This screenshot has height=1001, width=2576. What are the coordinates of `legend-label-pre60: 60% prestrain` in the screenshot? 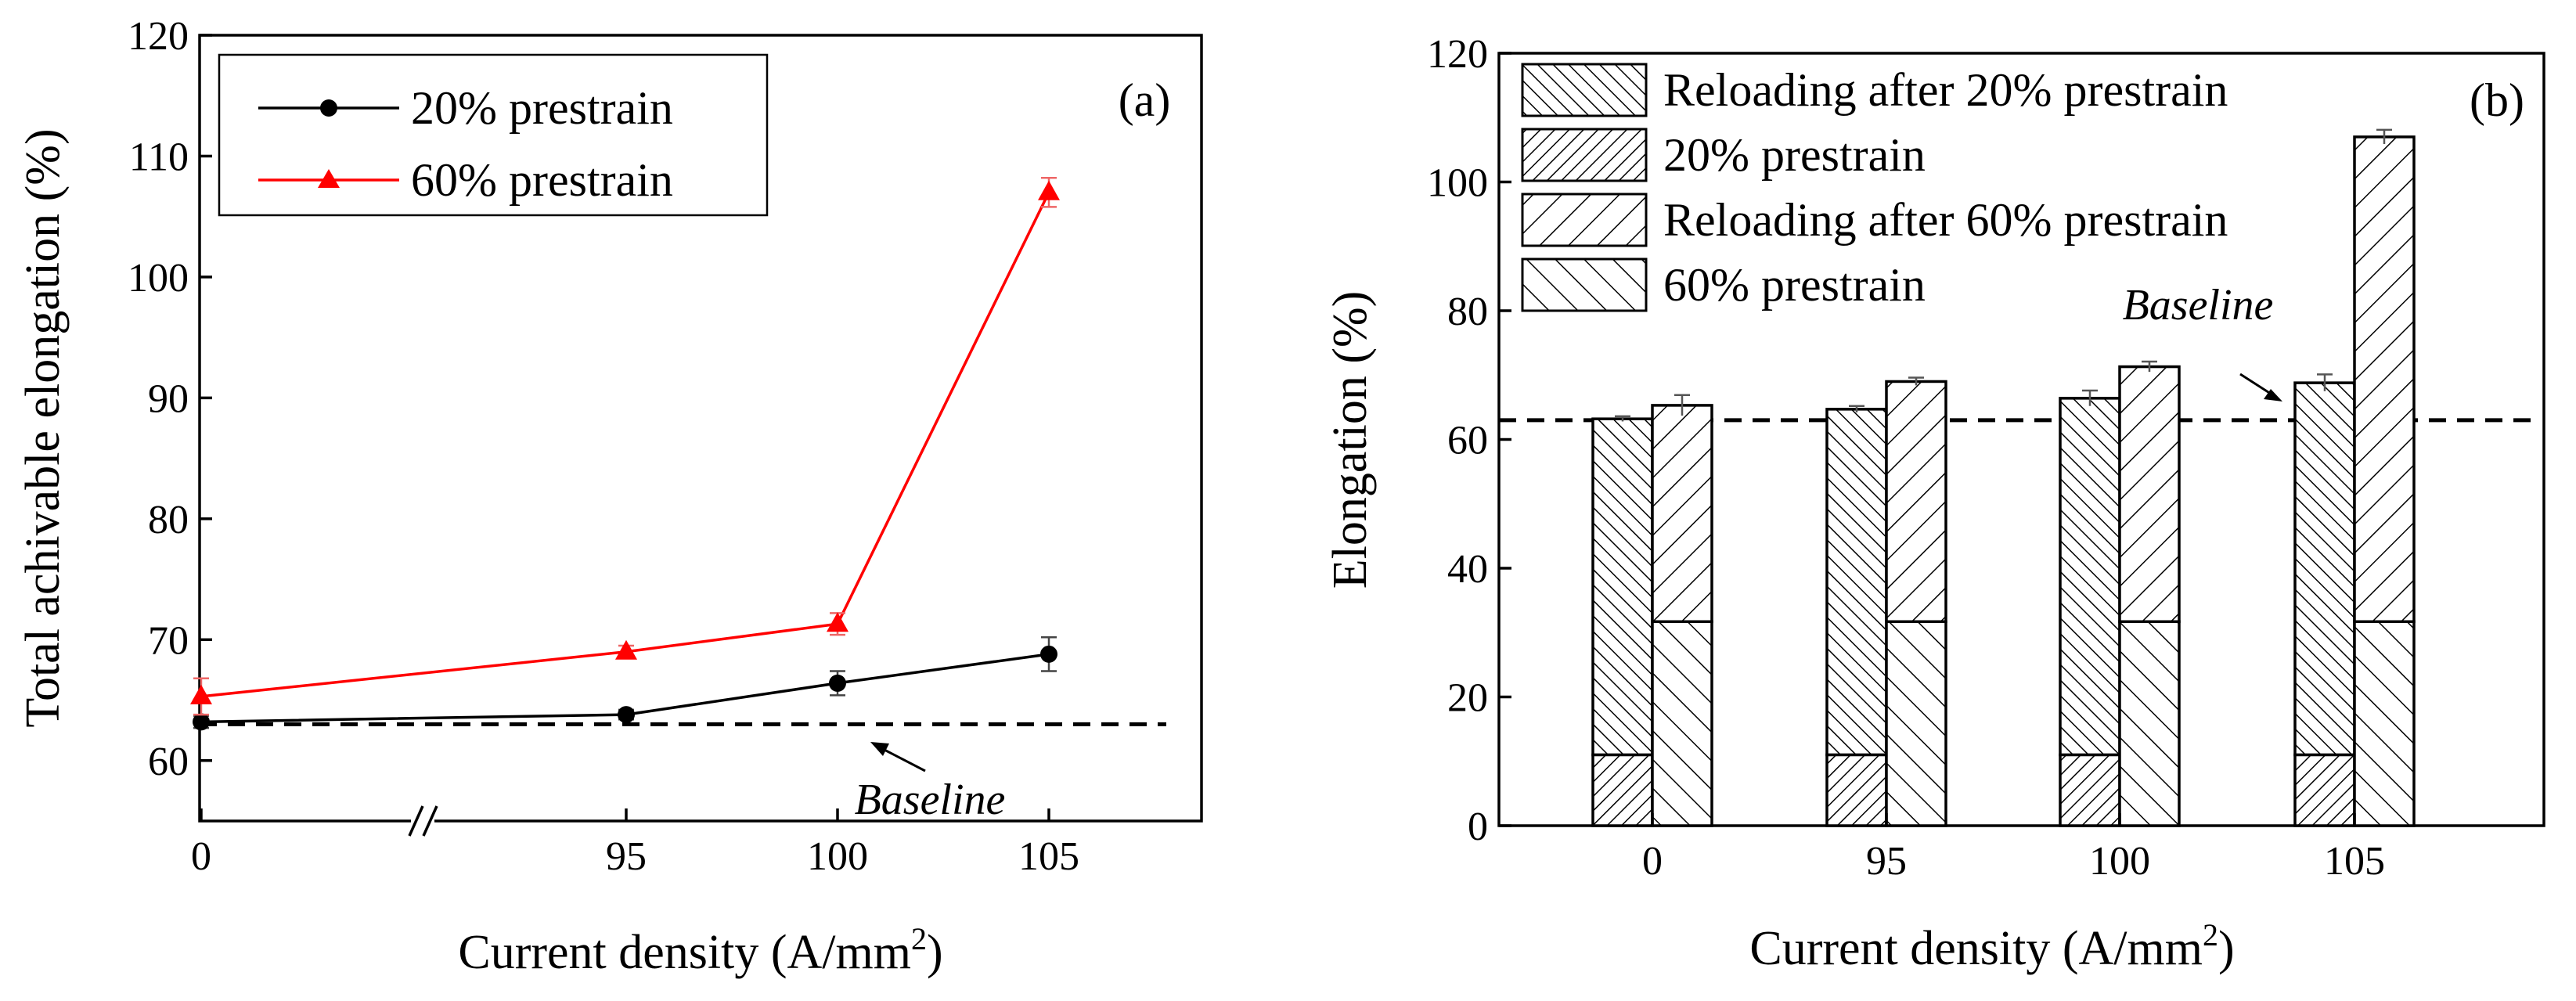 It's located at (1794, 285).